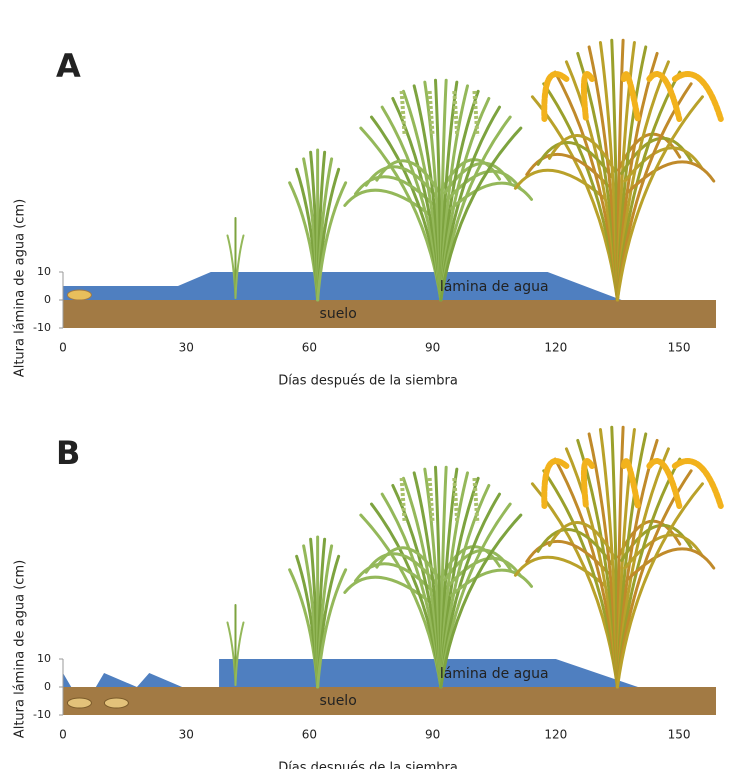 This screenshot has height=769, width=749. What do you see at coordinates (68, 66) in the screenshot?
I see `panel-label: A` at bounding box center [68, 66].